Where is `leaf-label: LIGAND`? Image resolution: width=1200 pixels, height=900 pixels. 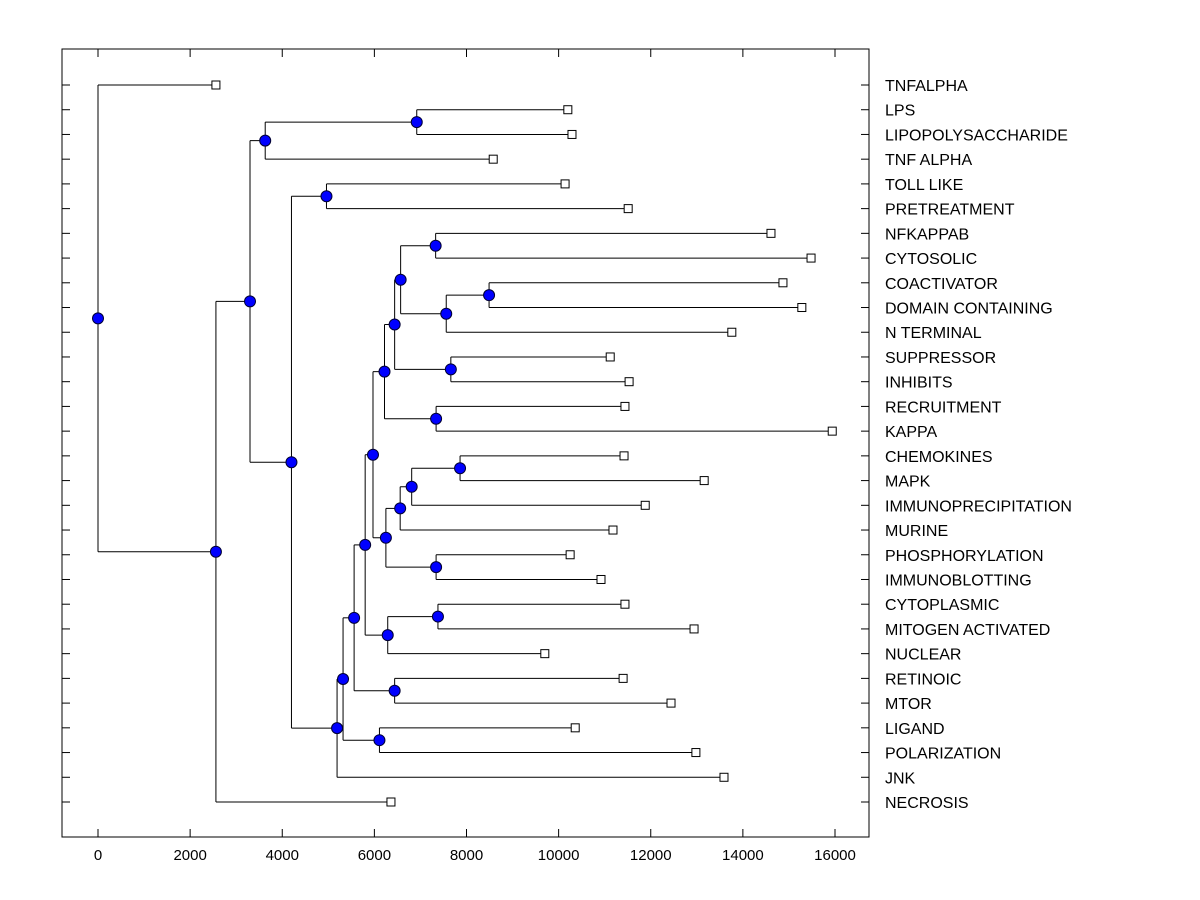 leaf-label: LIGAND is located at coordinates (915, 729).